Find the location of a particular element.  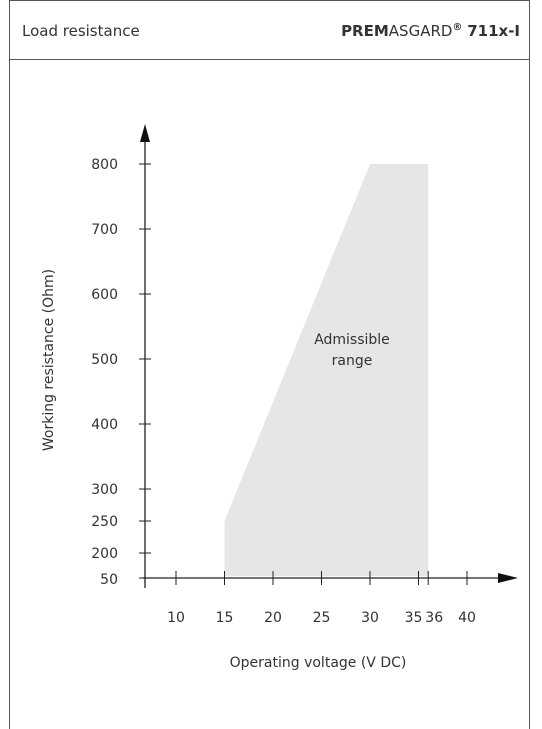

x-tick-label: 35 is located at coordinates (414, 618).